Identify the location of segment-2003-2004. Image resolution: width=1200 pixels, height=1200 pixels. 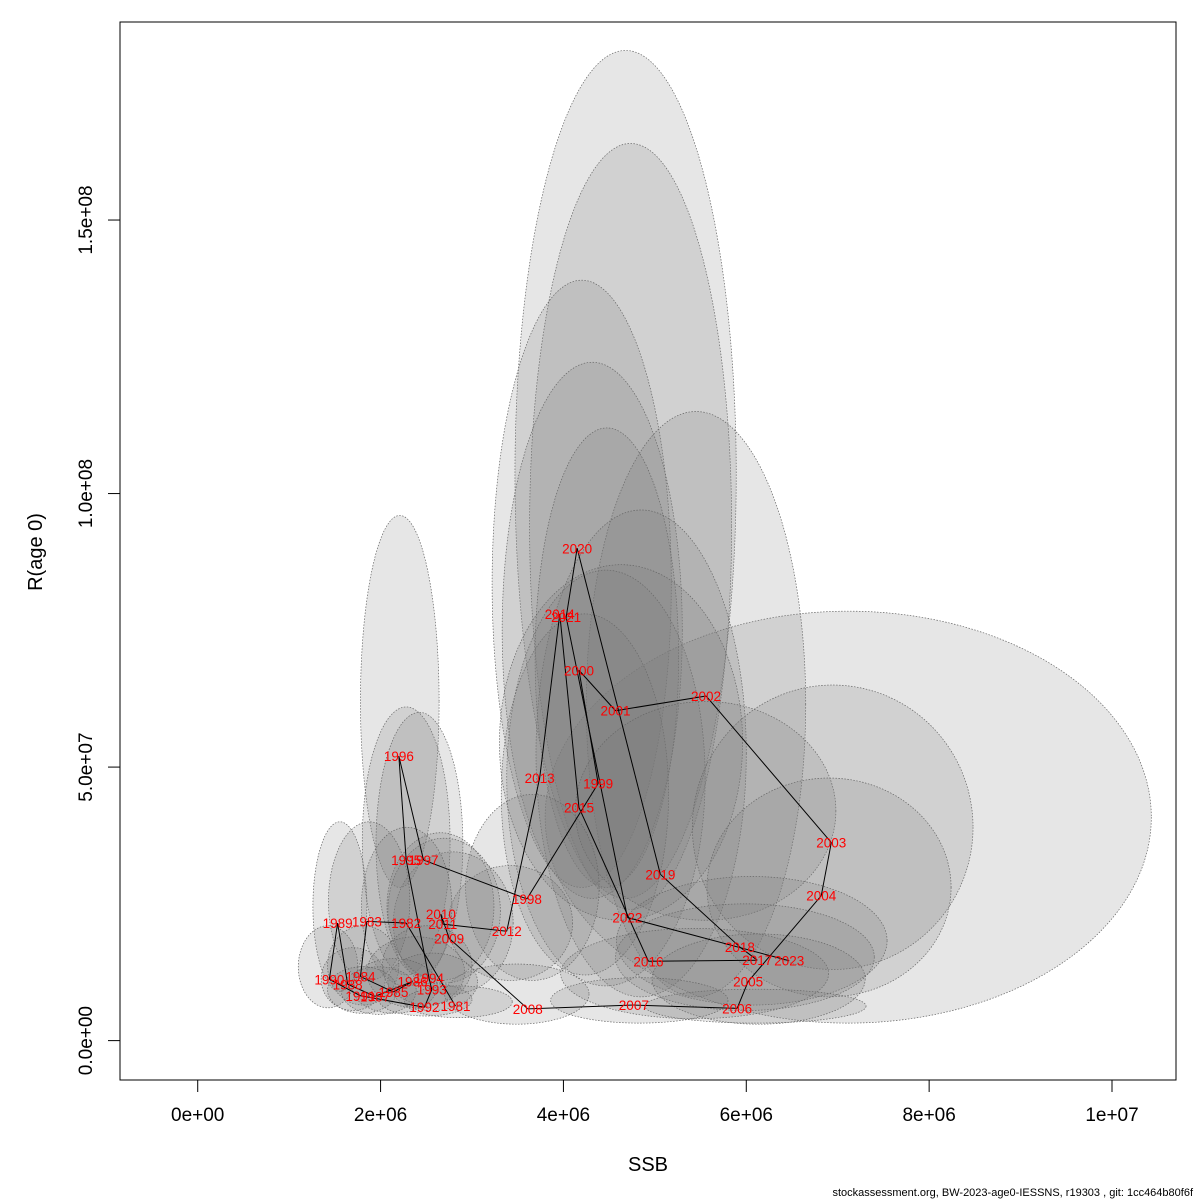
(826, 869).